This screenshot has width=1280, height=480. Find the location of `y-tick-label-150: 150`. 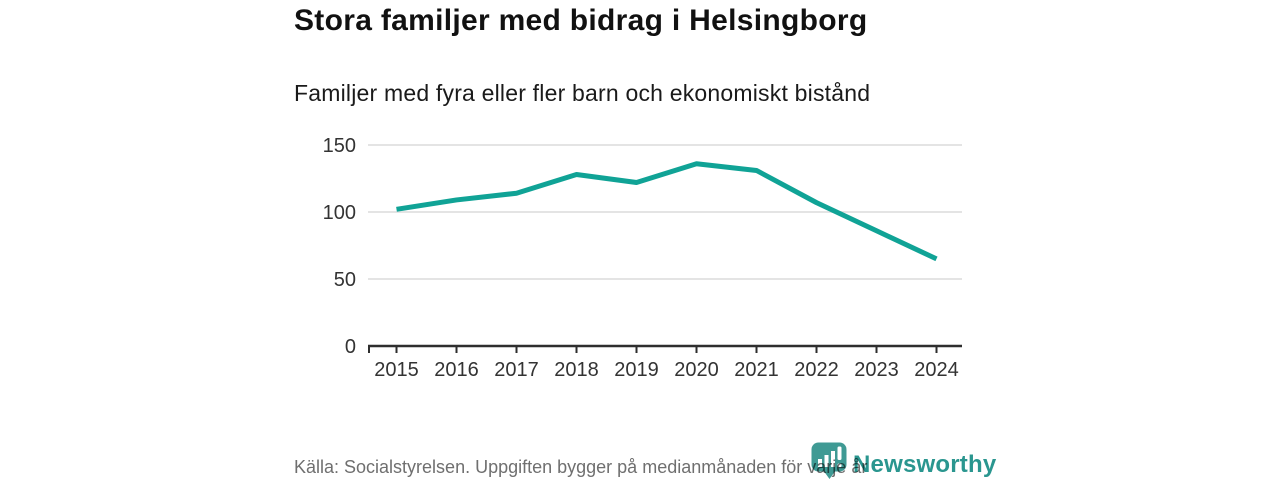

y-tick-label-150: 150 is located at coordinates (339, 146).